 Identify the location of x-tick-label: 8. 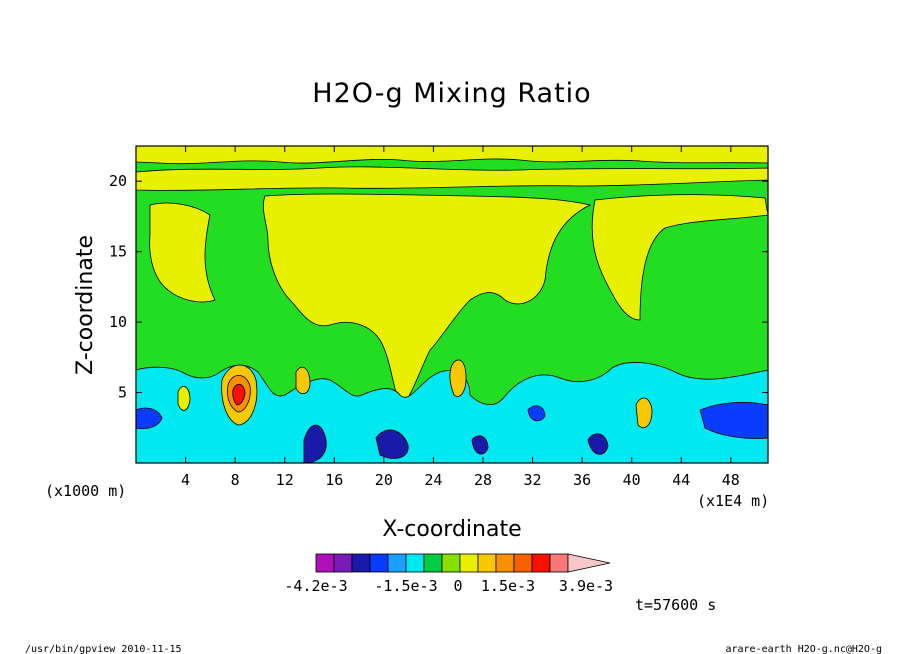
(235, 480).